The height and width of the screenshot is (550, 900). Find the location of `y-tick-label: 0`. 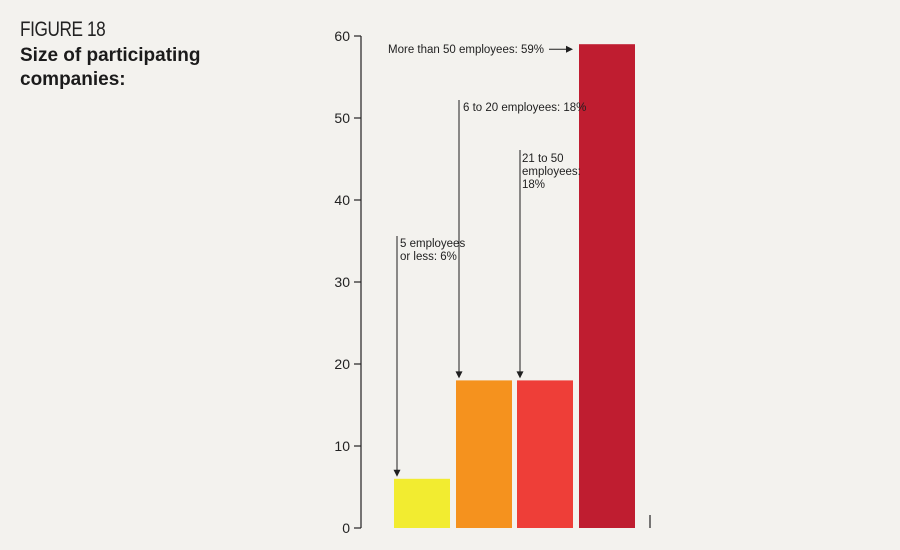

y-tick-label: 0 is located at coordinates (346, 528).